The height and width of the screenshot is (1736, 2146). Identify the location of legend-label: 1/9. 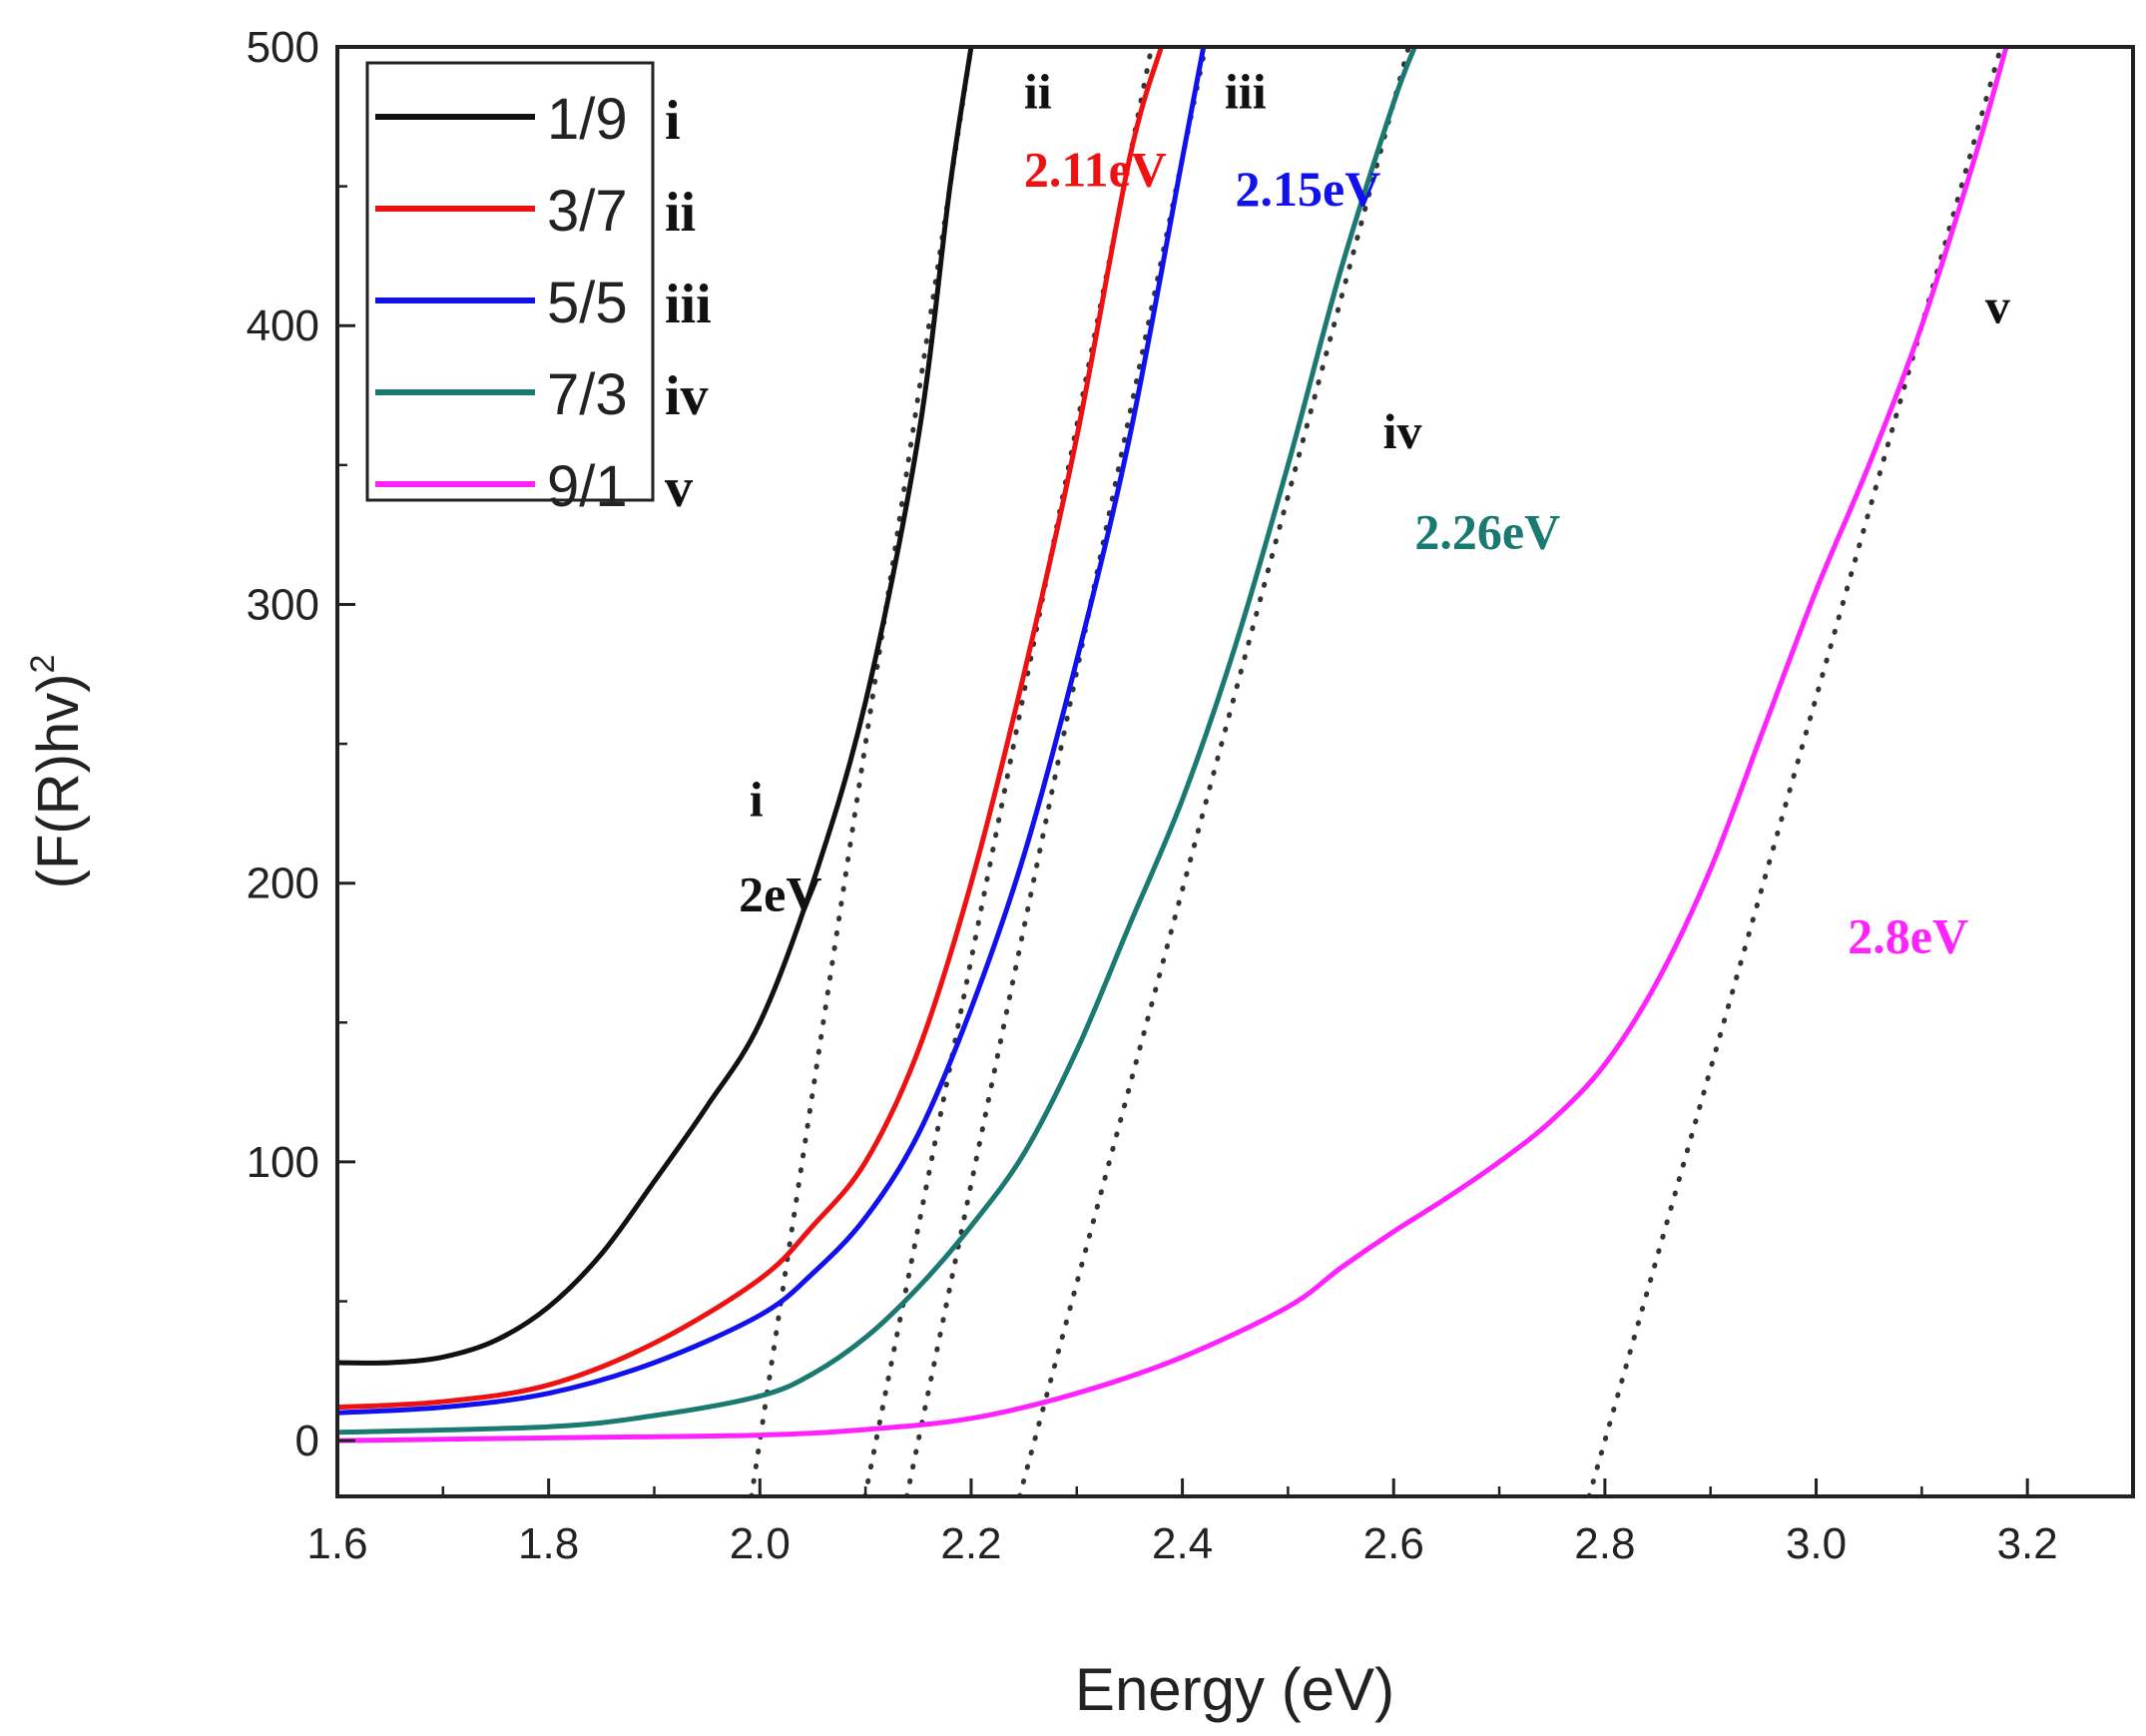
(587, 119).